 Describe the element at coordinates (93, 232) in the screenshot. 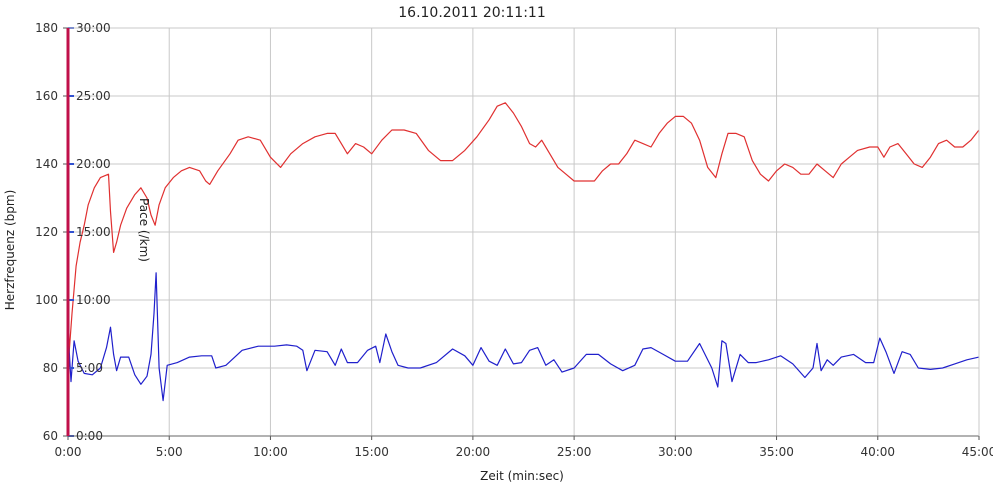

I see `y2-tick-label: 15:00` at that location.